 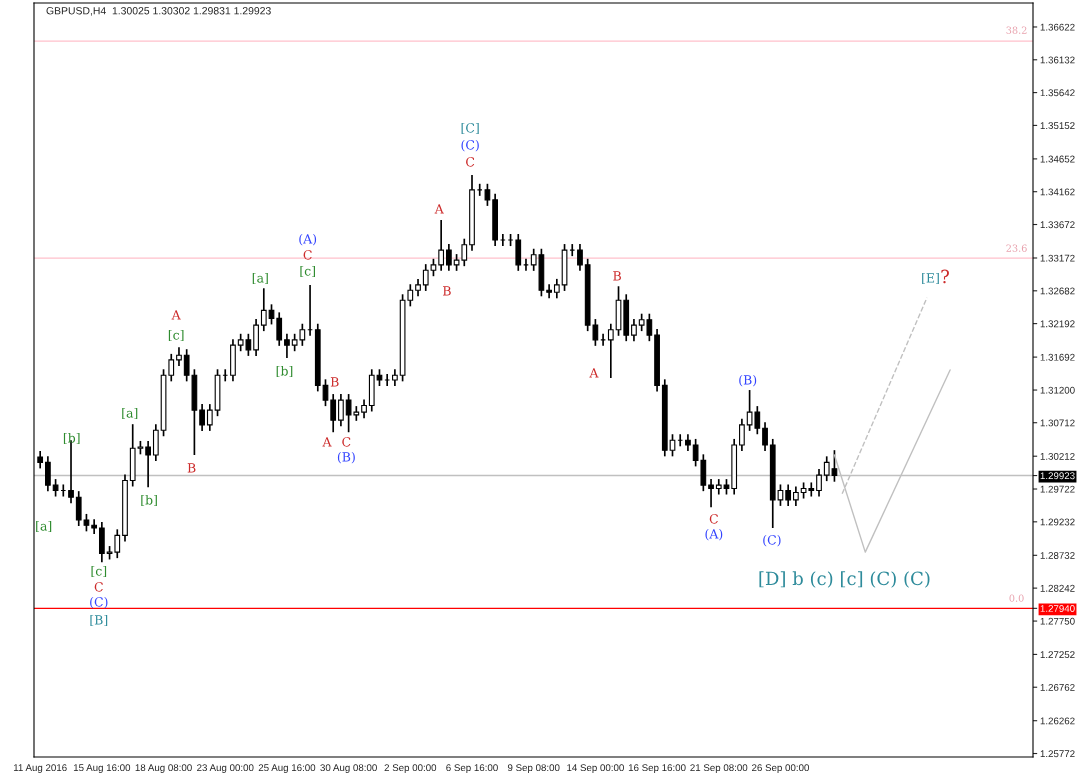 What do you see at coordinates (40, 769) in the screenshot?
I see `x-tick-label: 11 Aug 2016` at bounding box center [40, 769].